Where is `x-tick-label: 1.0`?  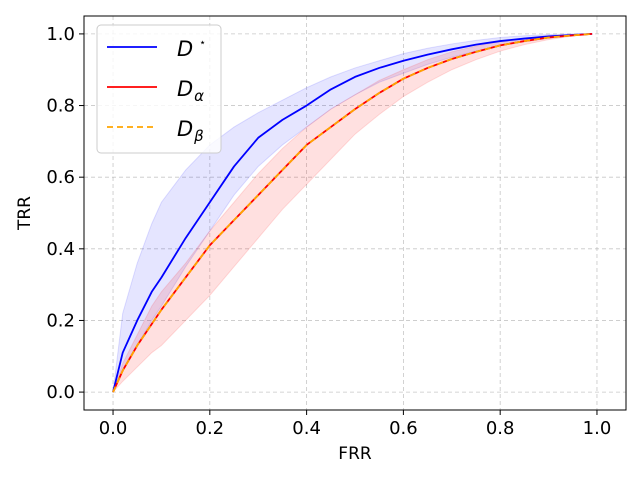 x-tick-label: 1.0 is located at coordinates (597, 428).